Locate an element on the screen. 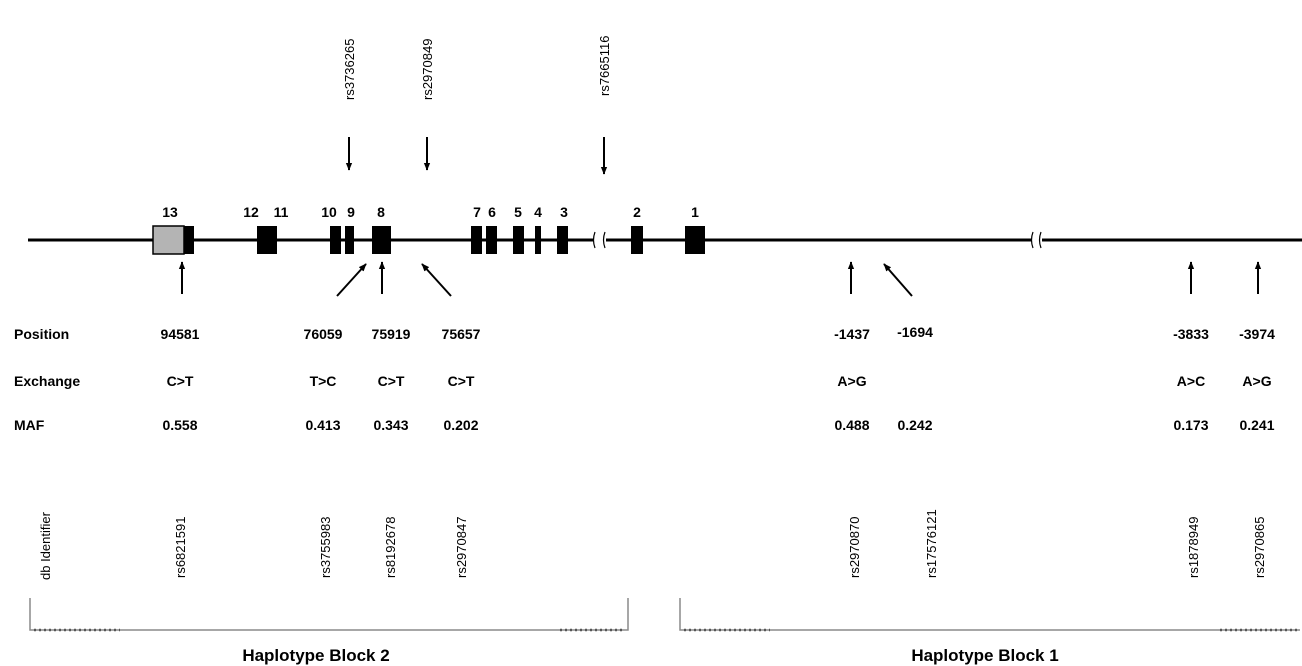 The height and width of the screenshot is (666, 1302). snp-maf: 0.202 is located at coordinates (460, 425).